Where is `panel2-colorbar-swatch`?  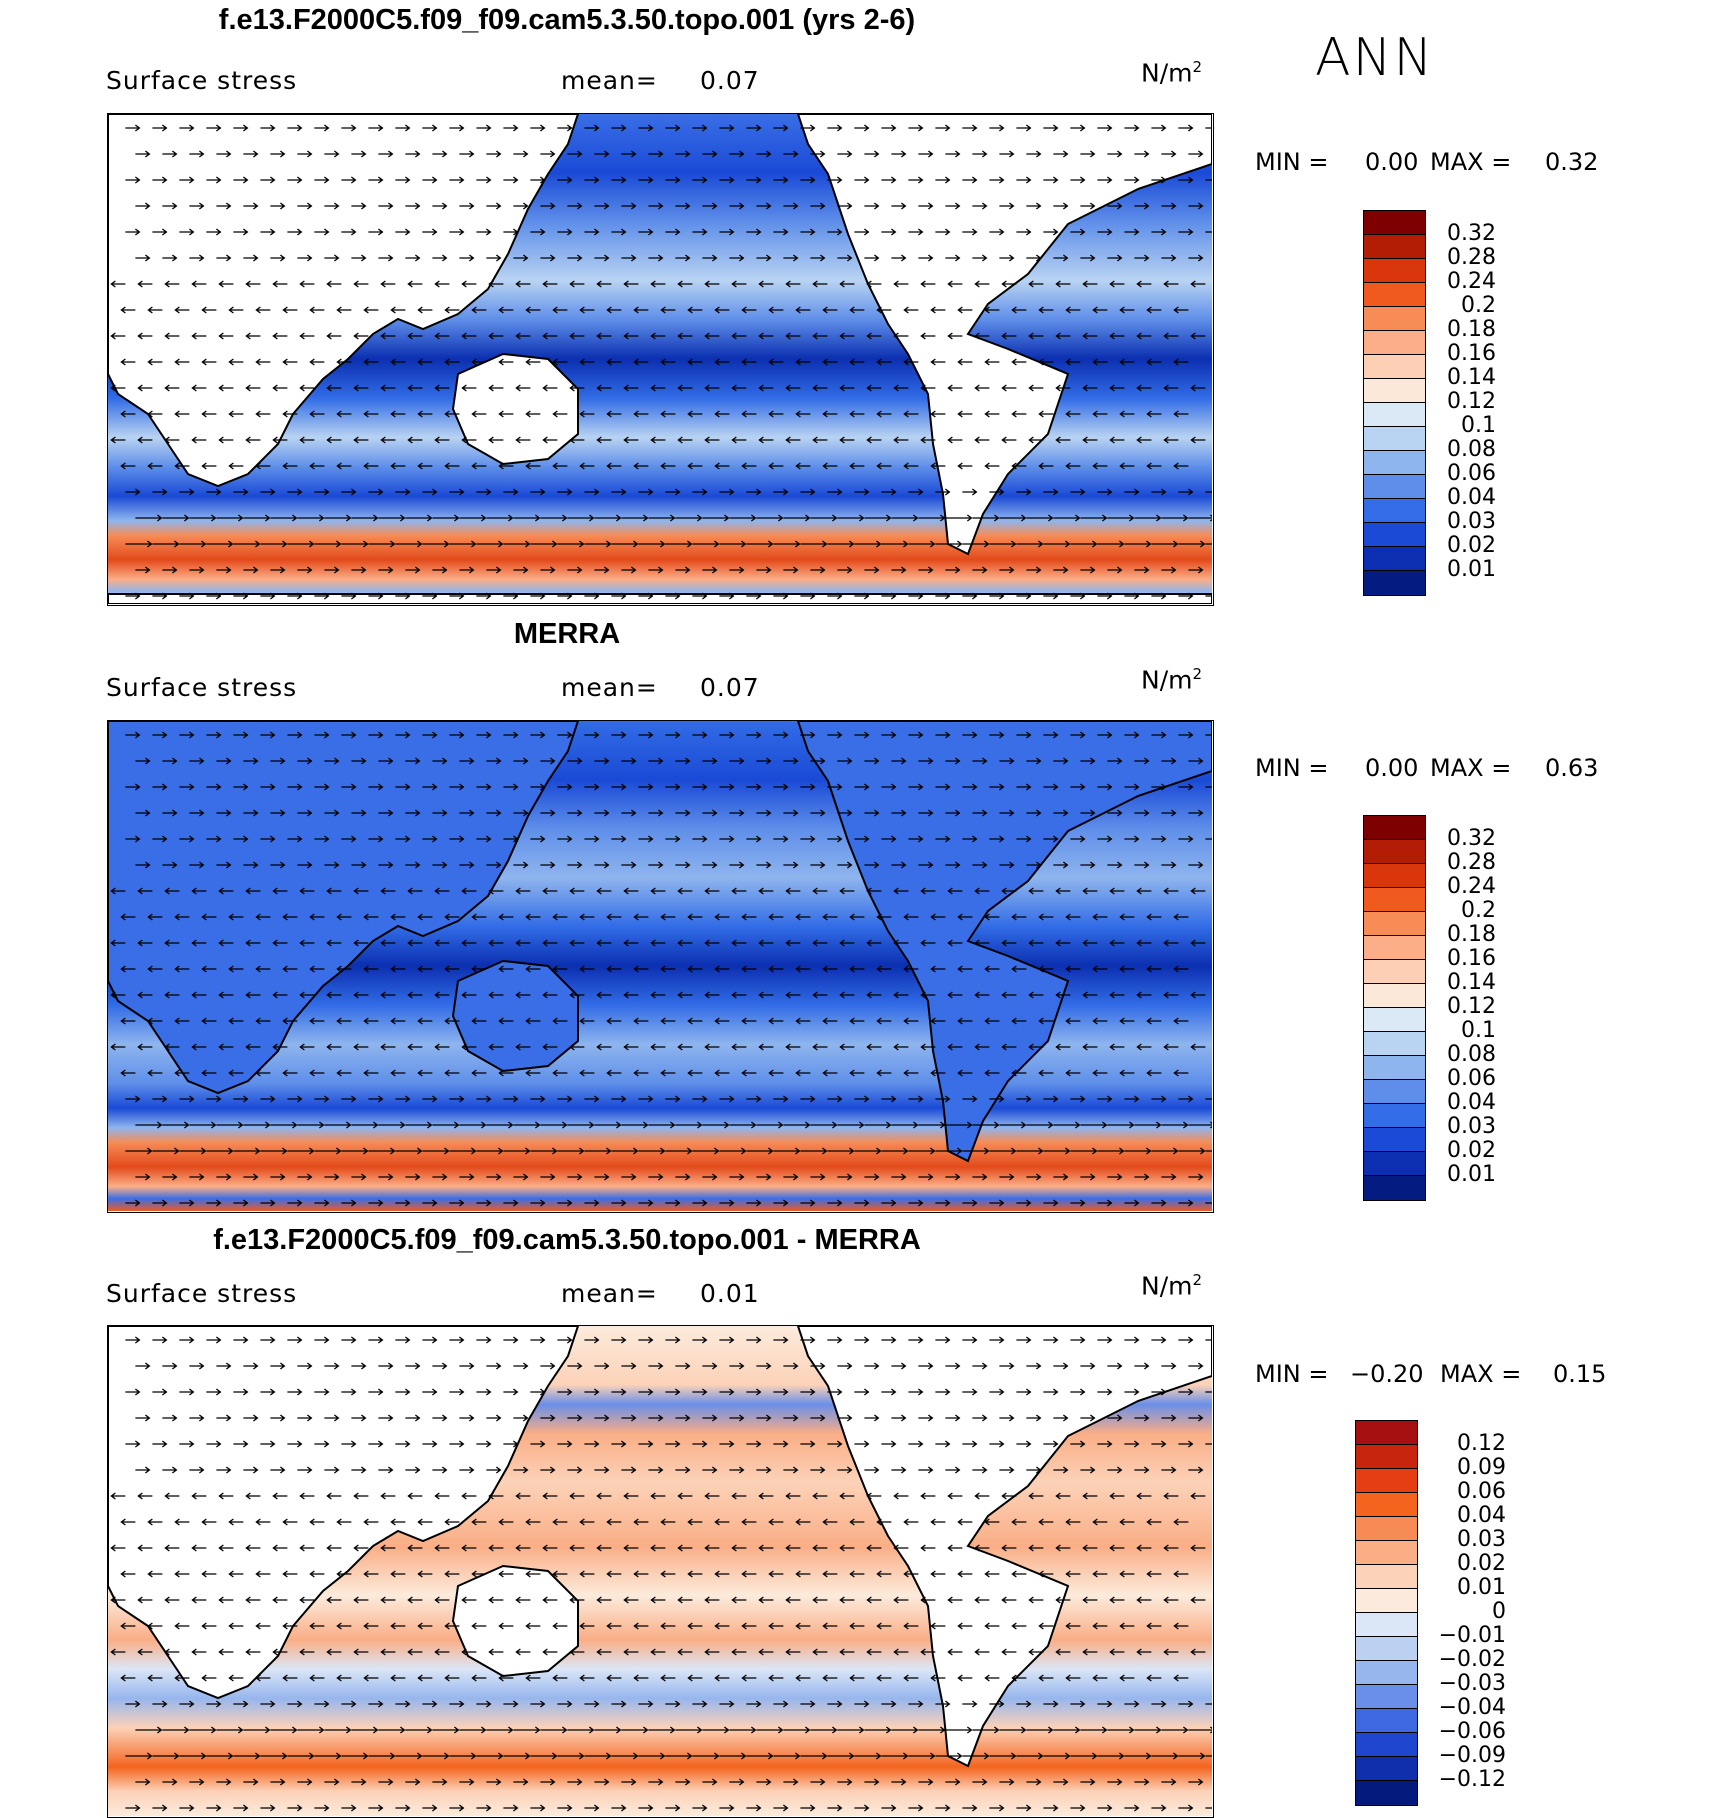
panel2-colorbar-swatch is located at coordinates (1394, 900).